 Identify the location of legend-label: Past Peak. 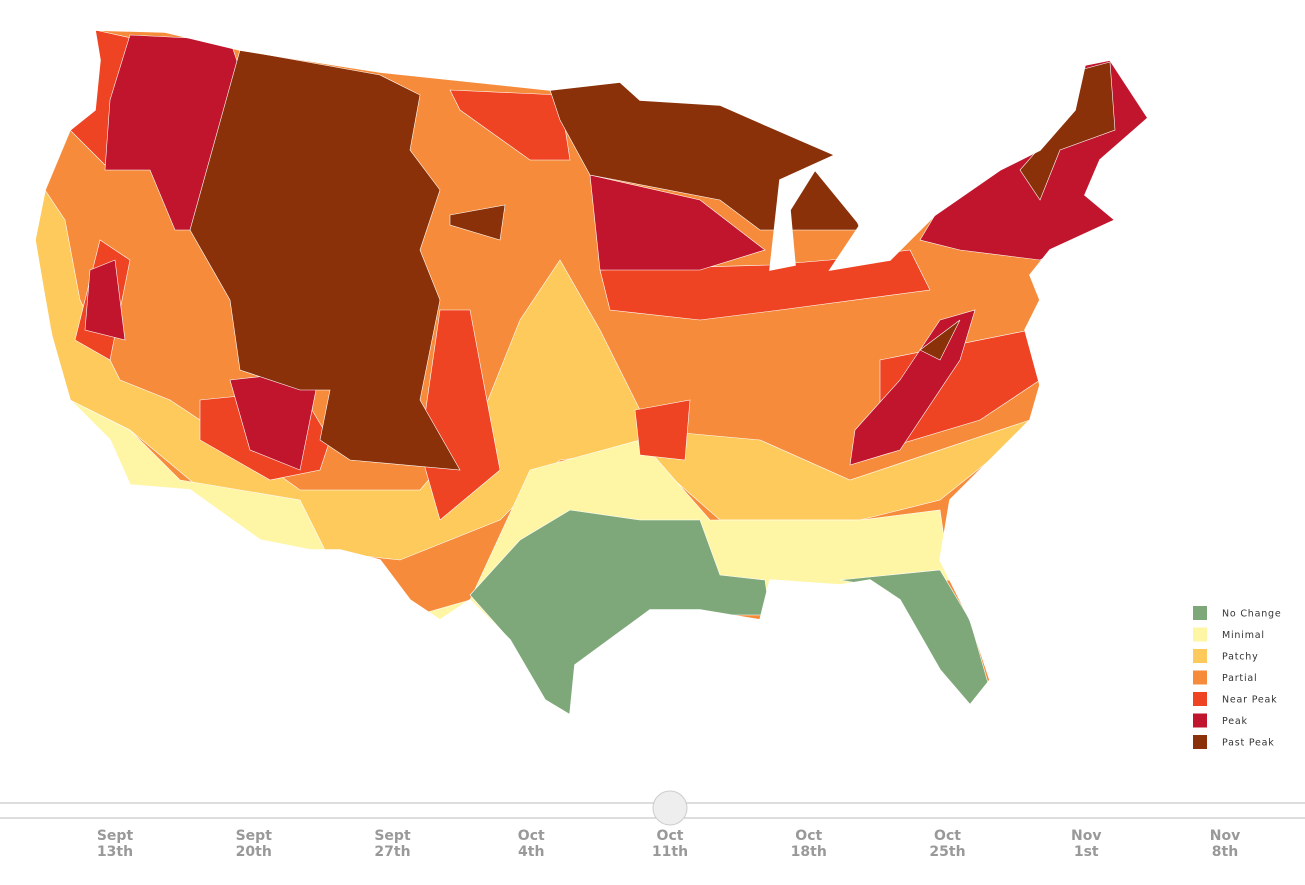
(1248, 743).